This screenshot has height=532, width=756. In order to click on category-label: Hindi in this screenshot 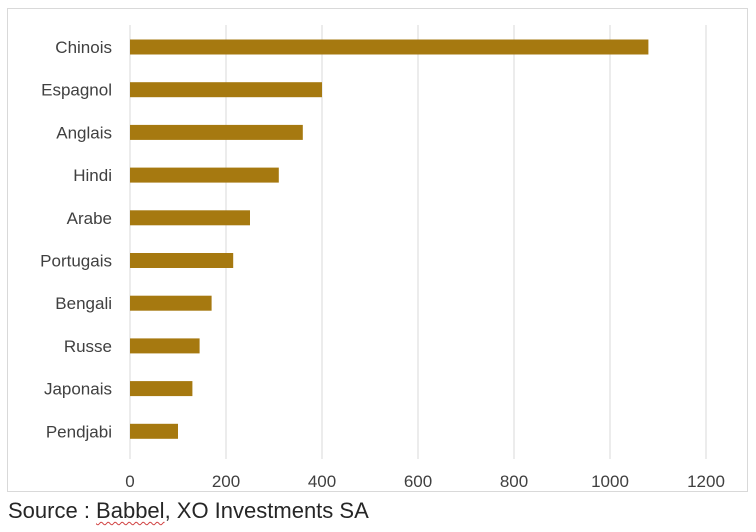, I will do `click(92, 175)`.